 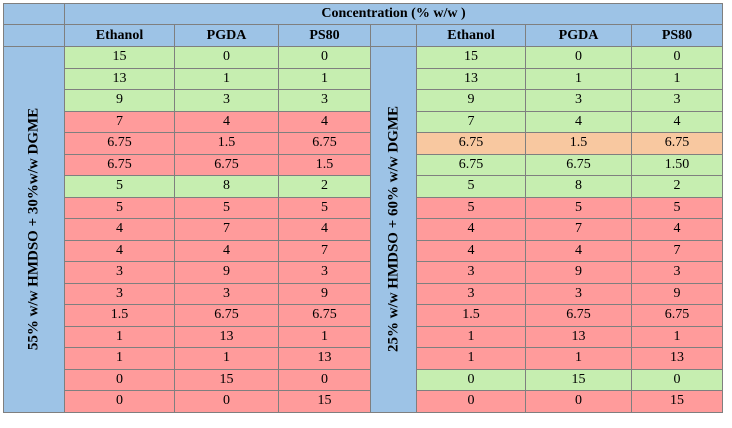 I want to click on left-ps80-cell: 2, so click(x=324, y=186).